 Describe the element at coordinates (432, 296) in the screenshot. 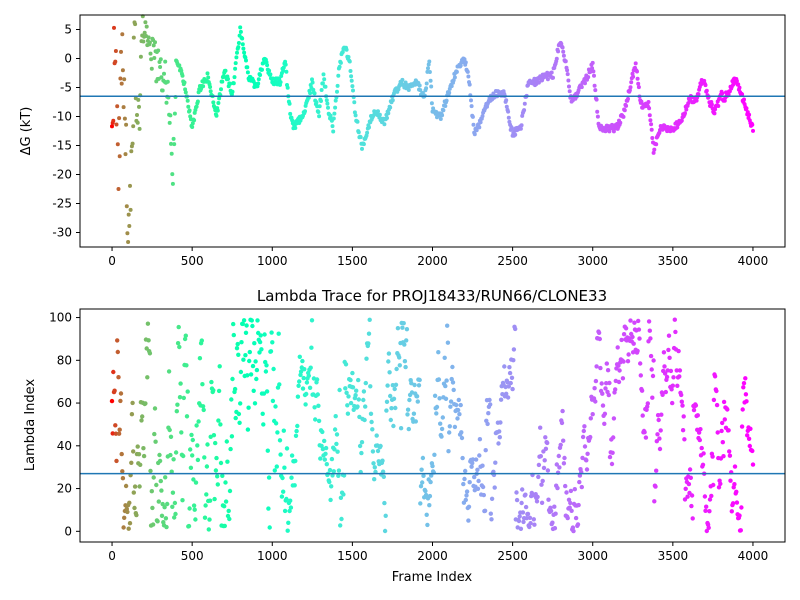

I see `lambda-trace-title: Lambda Trace for PROJ18433/RUN66/CLONE33` at that location.